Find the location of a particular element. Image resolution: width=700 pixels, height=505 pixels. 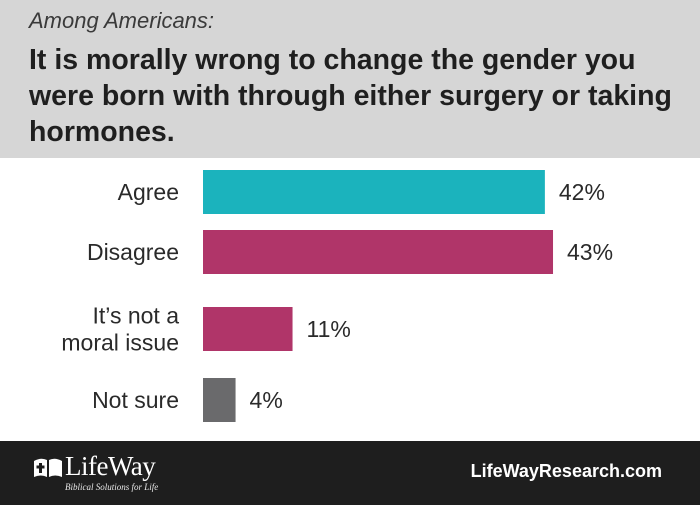

lifeway-logo: LifeWay Biblical Solutions for Life is located at coordinates (103, 474).